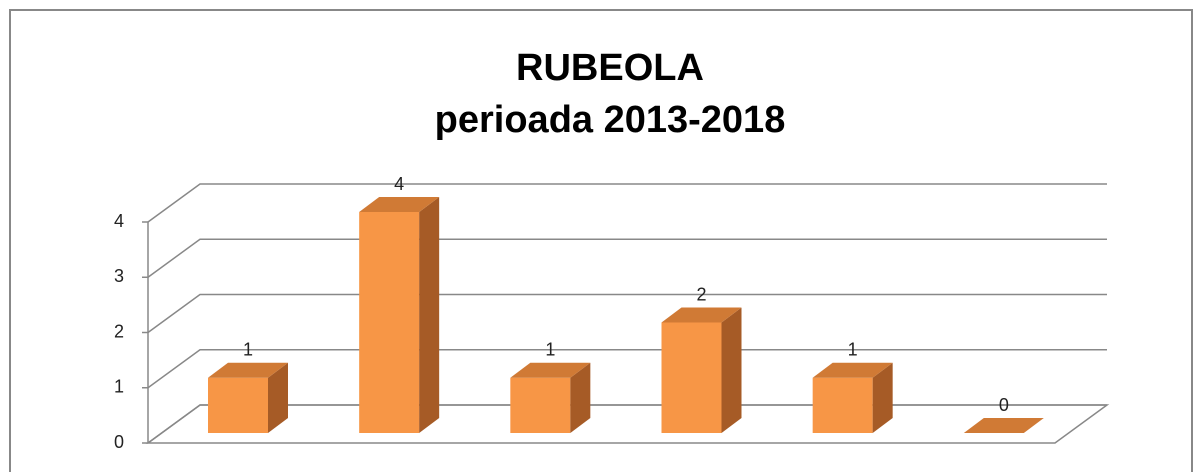  I want to click on y-tick-label: 3, so click(119, 276).